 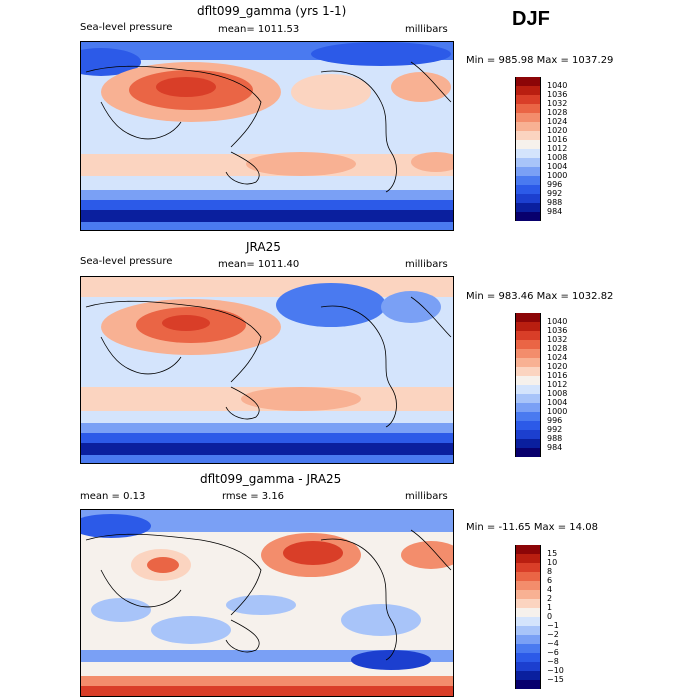 I want to click on colorbar-tick: −8, so click(x=553, y=661).